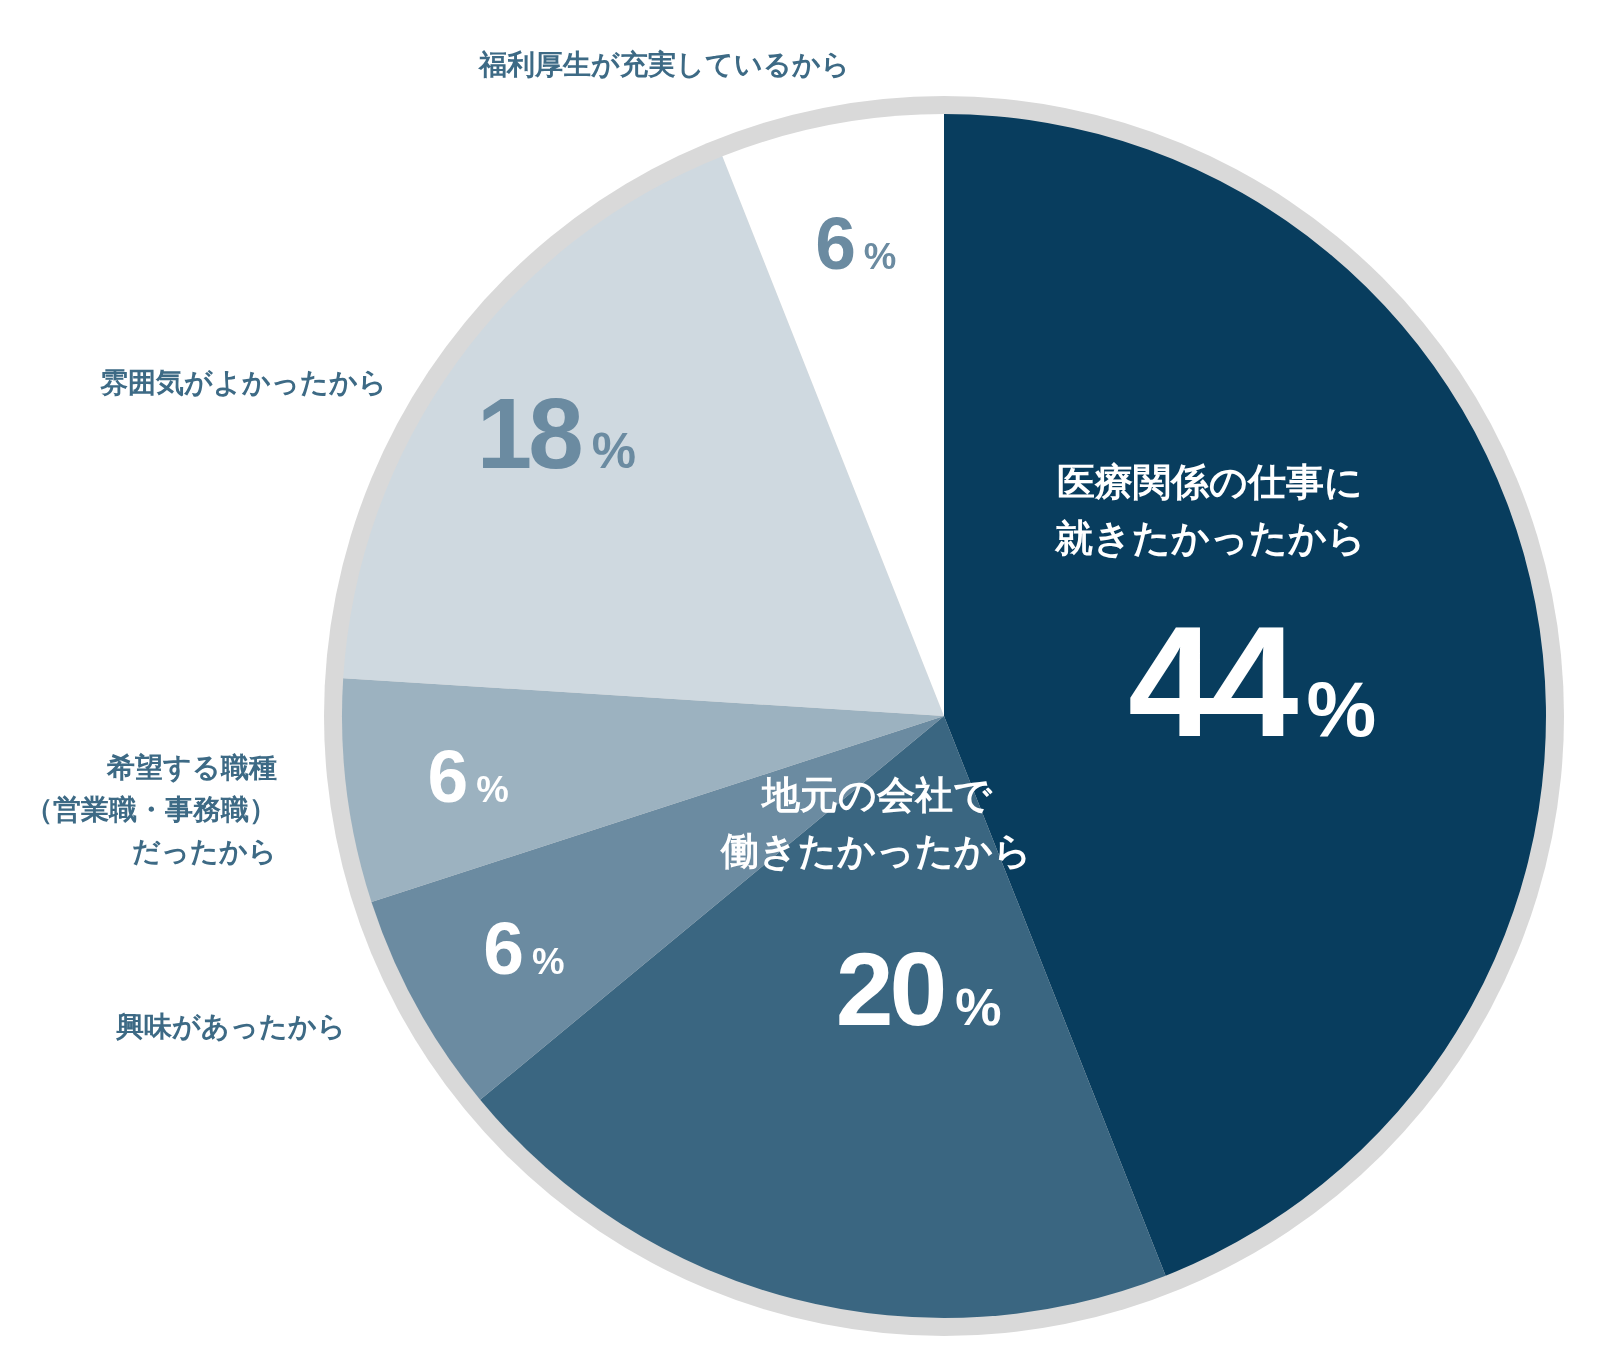 This screenshot has width=1600, height=1360. I want to click on data-label: 20%, so click(918, 989).